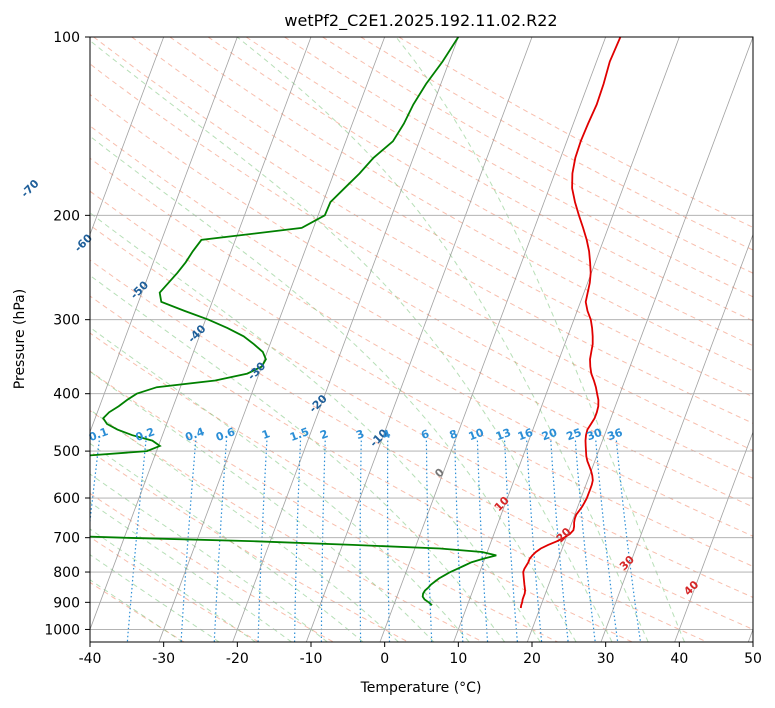 The width and height of the screenshot is (775, 708). What do you see at coordinates (454, 434) in the screenshot?
I see `mixing-ratio-label: 8` at bounding box center [454, 434].